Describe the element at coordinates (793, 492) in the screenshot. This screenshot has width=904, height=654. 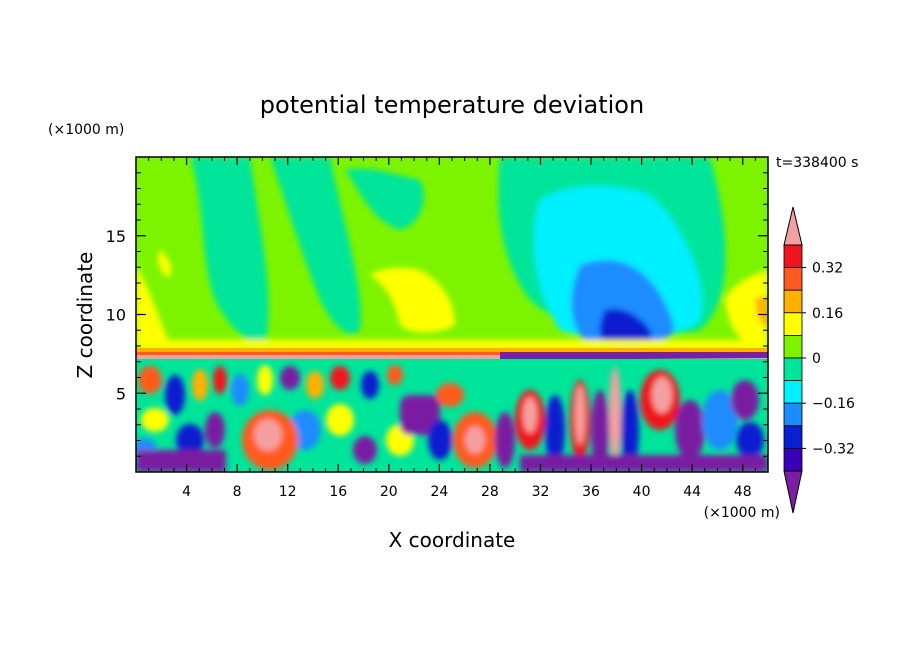
I see `colorbar-min-triangle` at that location.